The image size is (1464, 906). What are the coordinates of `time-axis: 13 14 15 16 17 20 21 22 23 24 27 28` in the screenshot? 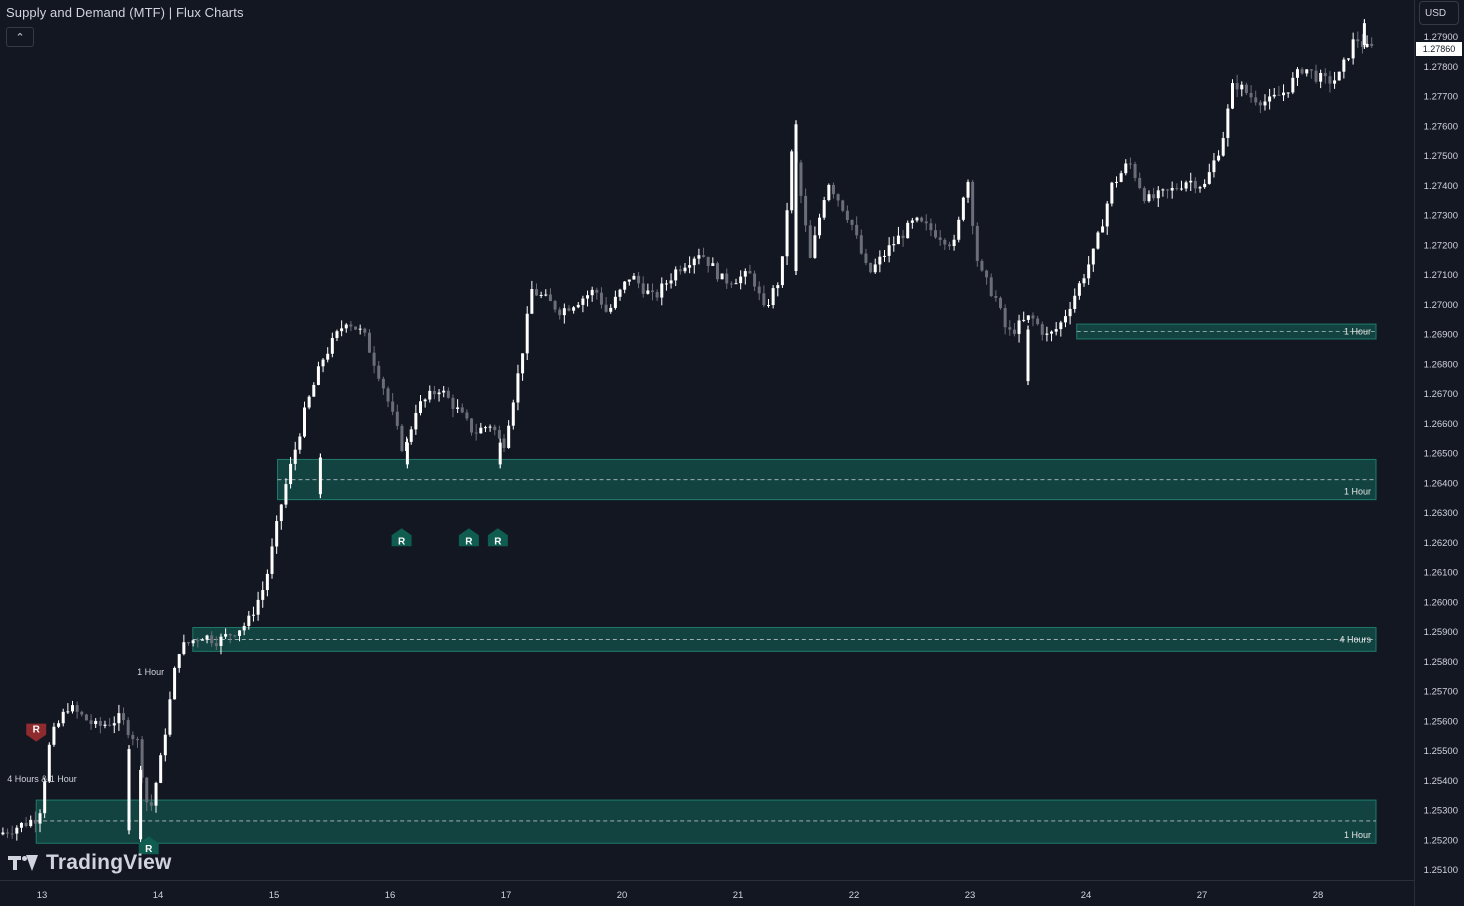 It's located at (680, 895).